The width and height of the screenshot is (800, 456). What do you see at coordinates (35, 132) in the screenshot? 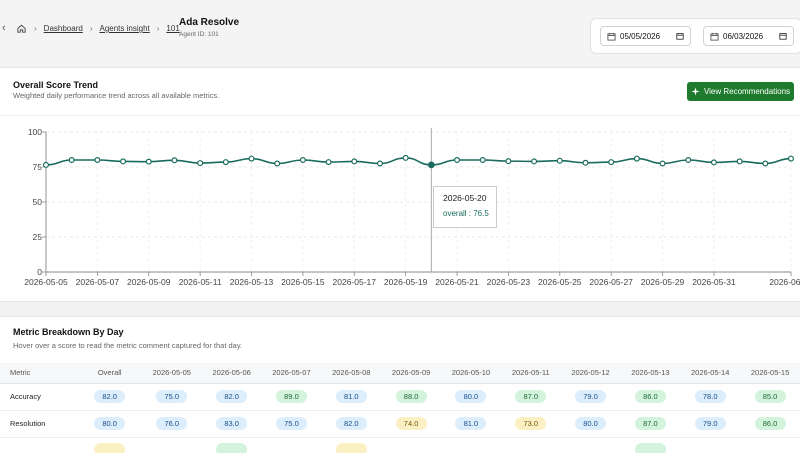
I see `y-tick-label: 100` at bounding box center [35, 132].